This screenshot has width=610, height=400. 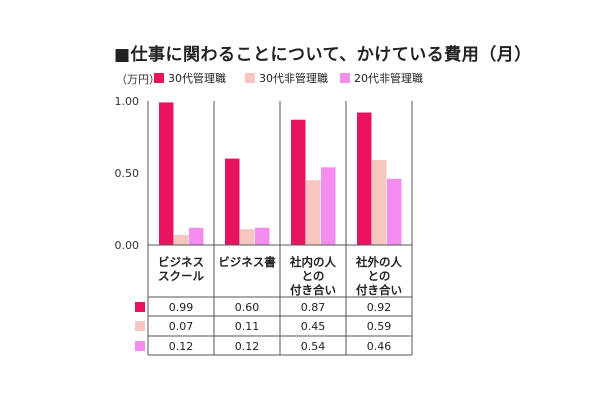 I want to click on legend-swatch-20s-non-manager, so click(x=345, y=78).